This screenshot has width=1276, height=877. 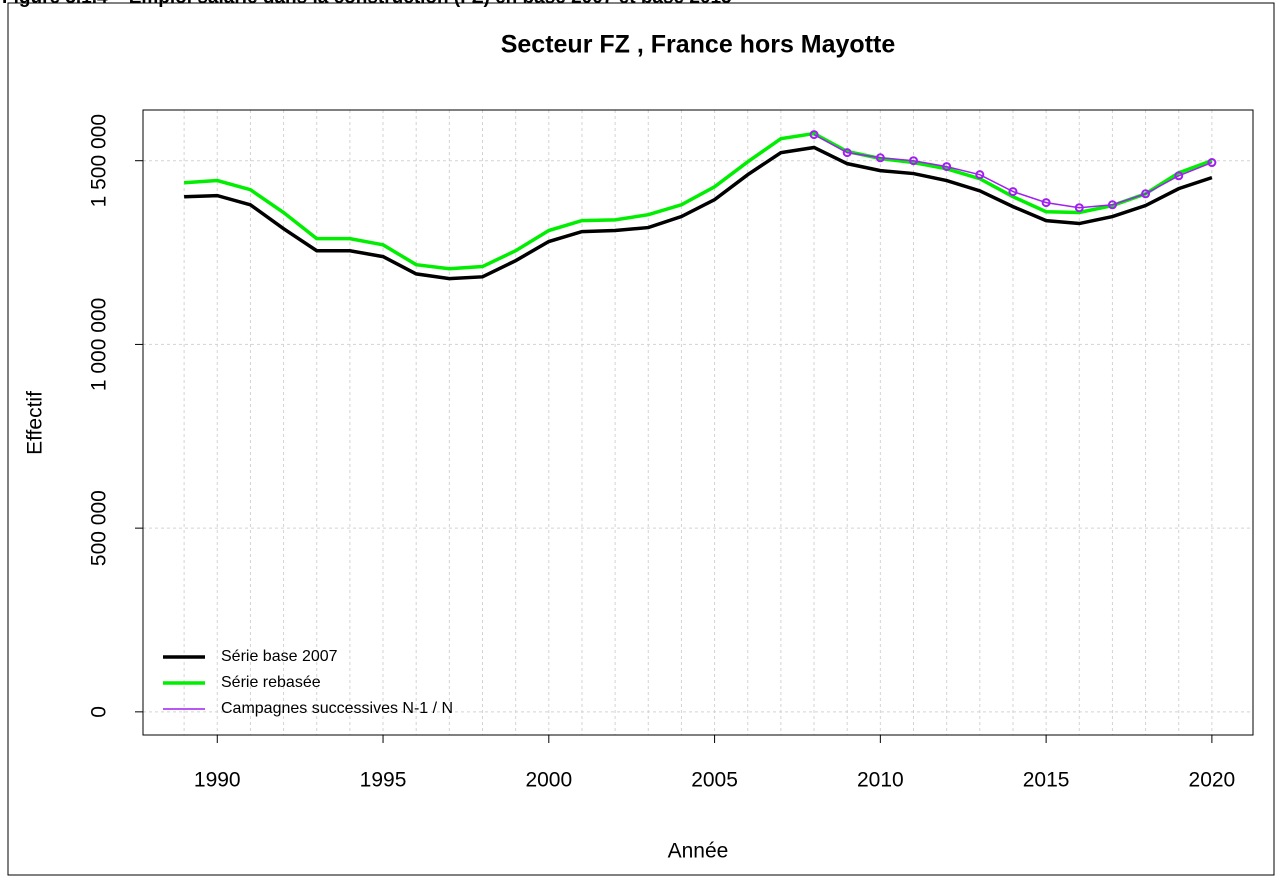 What do you see at coordinates (698, 851) in the screenshot?
I see `x-axis-label: Année` at bounding box center [698, 851].